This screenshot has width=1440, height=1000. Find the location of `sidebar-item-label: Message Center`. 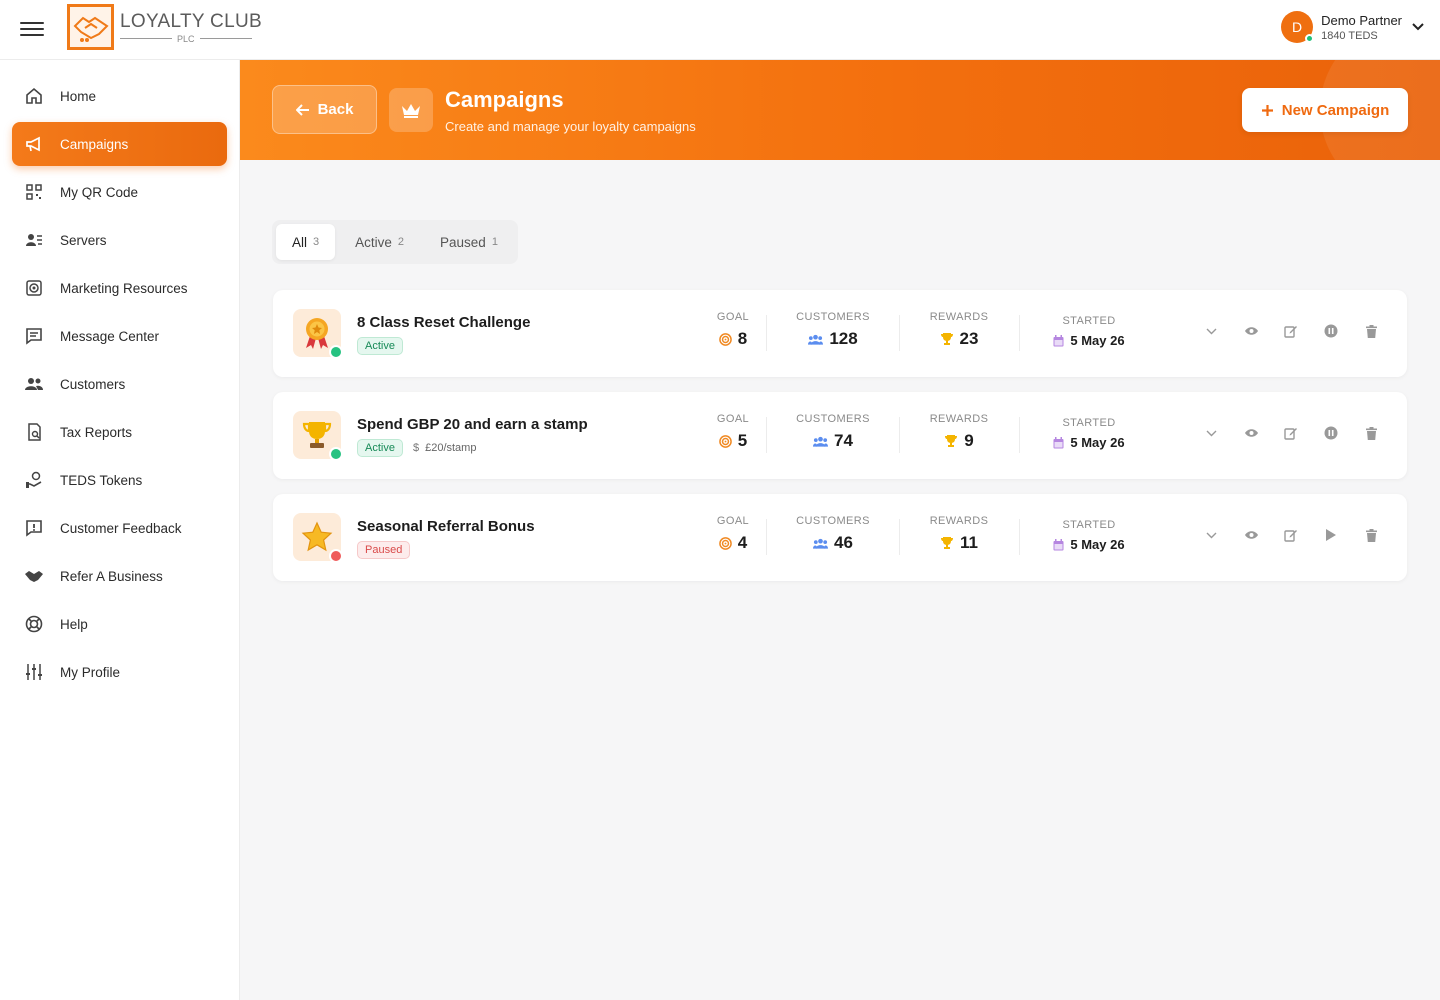

sidebar-item-label: Message Center is located at coordinates (110, 336).